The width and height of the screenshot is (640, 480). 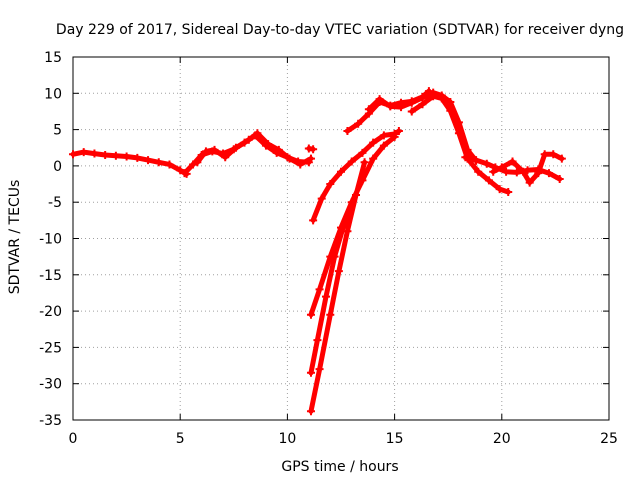 What do you see at coordinates (15, 237) in the screenshot?
I see `y-axis-label: SDTVAR / TECUs` at bounding box center [15, 237].